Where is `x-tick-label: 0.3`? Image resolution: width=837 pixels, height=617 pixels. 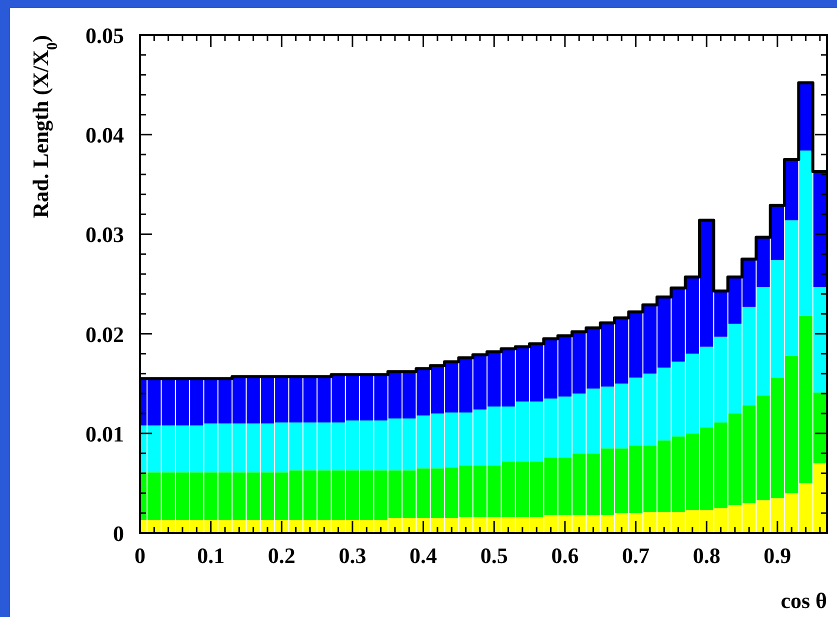
x-tick-label: 0.3 is located at coordinates (352, 555).